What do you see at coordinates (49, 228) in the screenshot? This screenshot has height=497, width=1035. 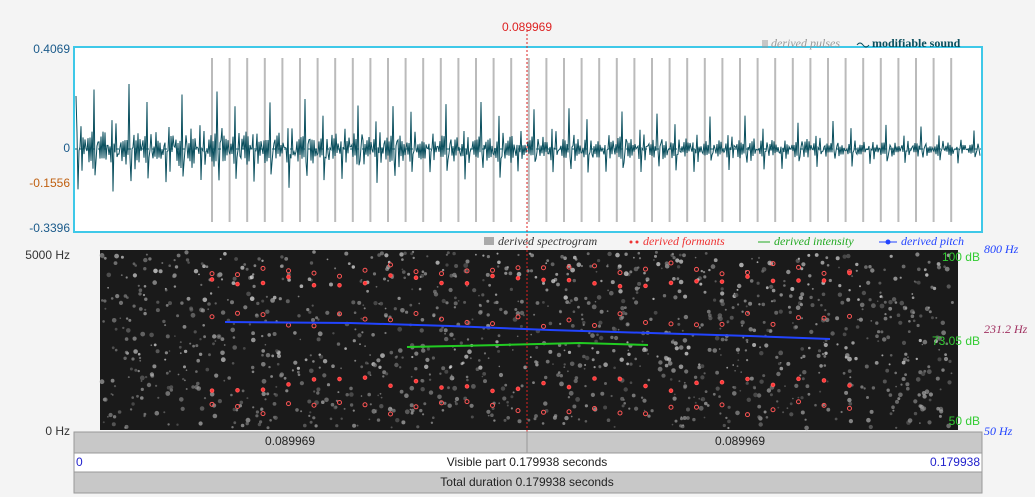 I see `amp-label: -0.3396` at bounding box center [49, 228].